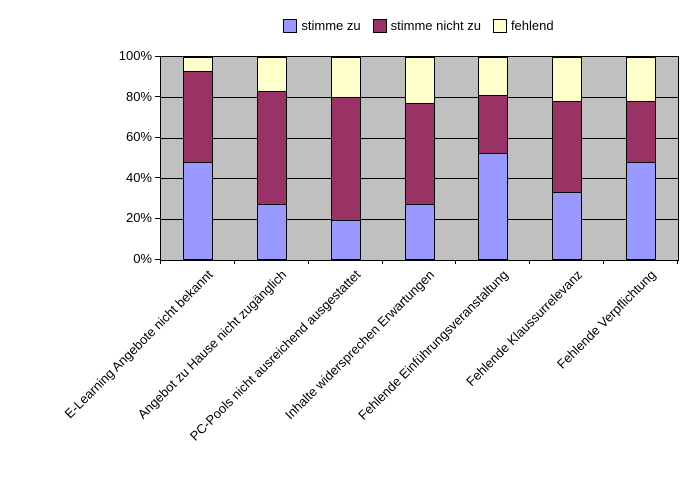  I want to click on legend-label: stimme zu, so click(331, 25).